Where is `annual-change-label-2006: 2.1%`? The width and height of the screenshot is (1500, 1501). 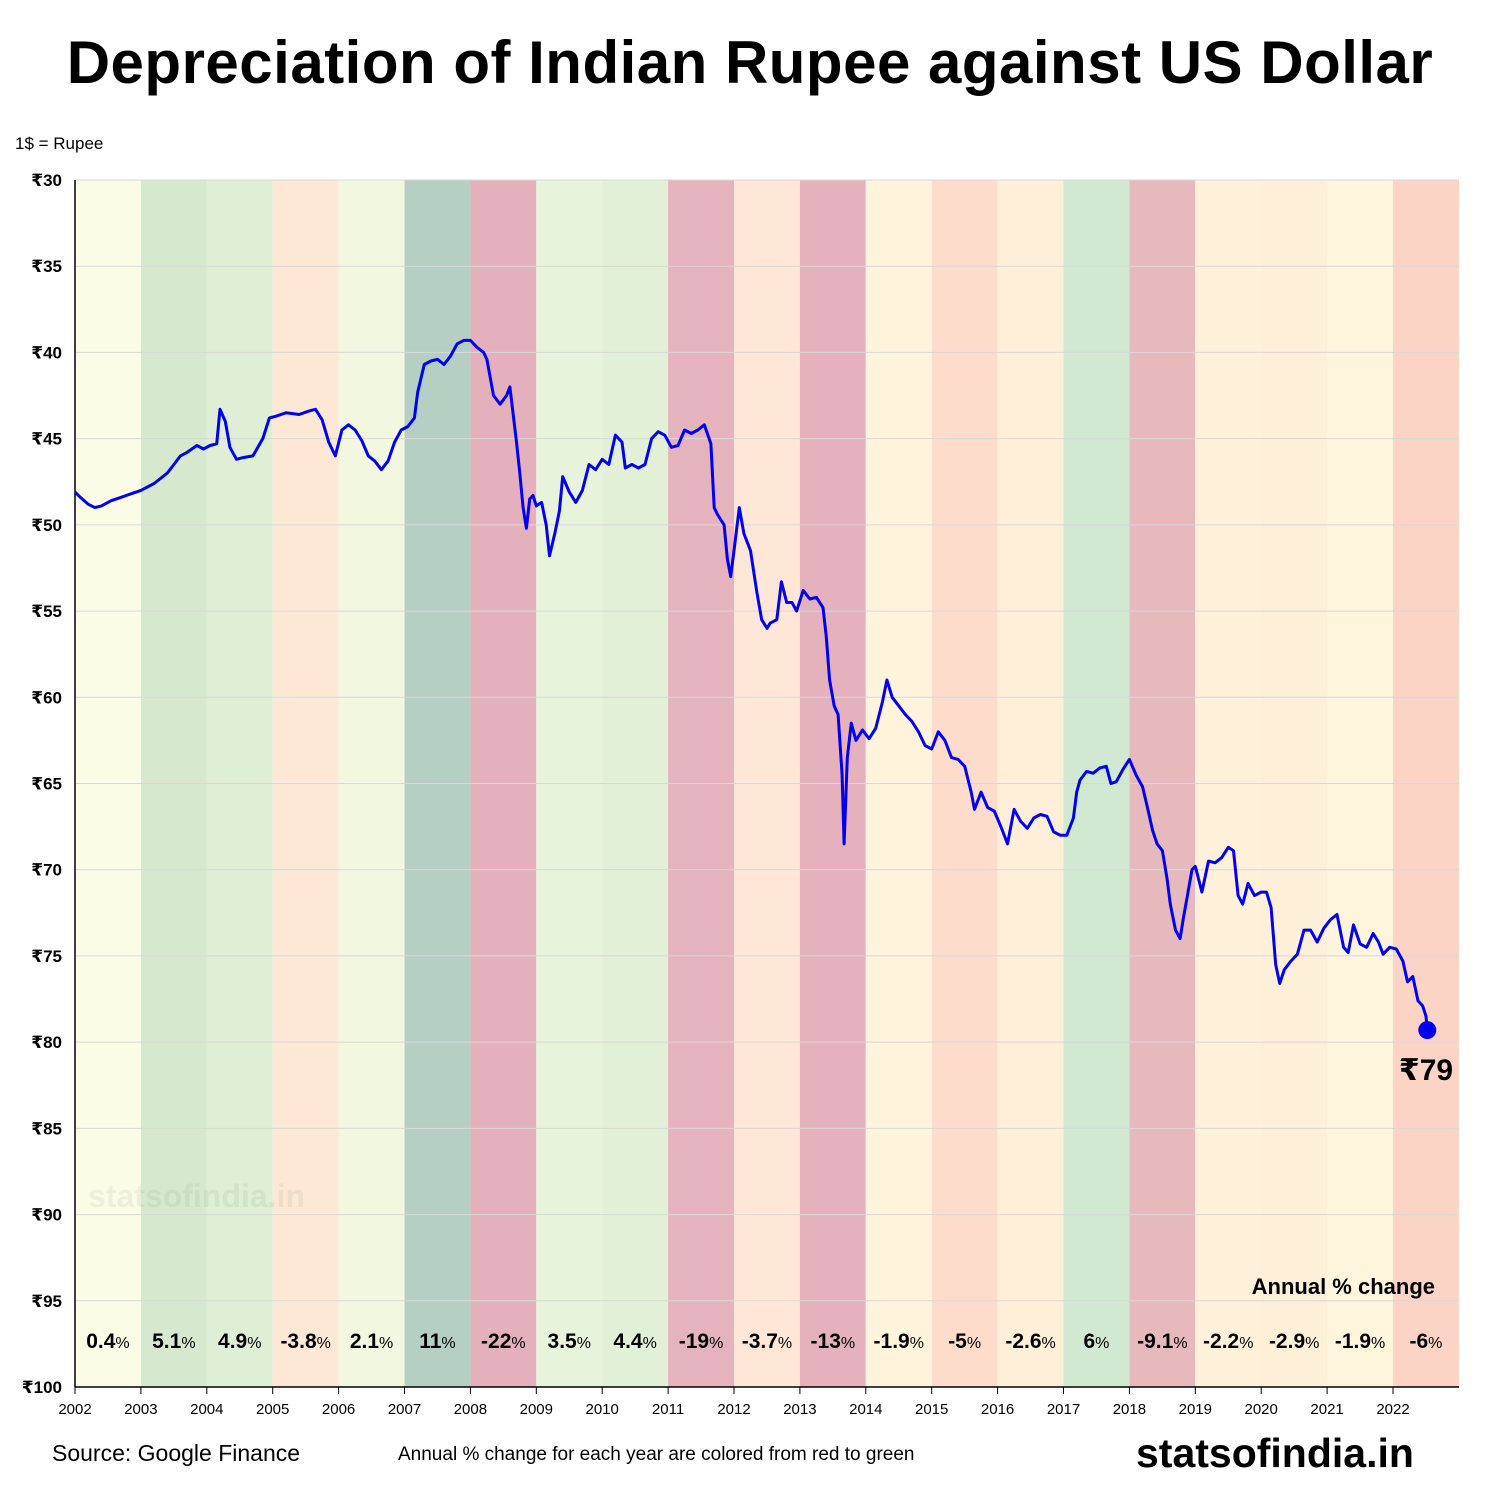
annual-change-label-2006: 2.1% is located at coordinates (371, 1341).